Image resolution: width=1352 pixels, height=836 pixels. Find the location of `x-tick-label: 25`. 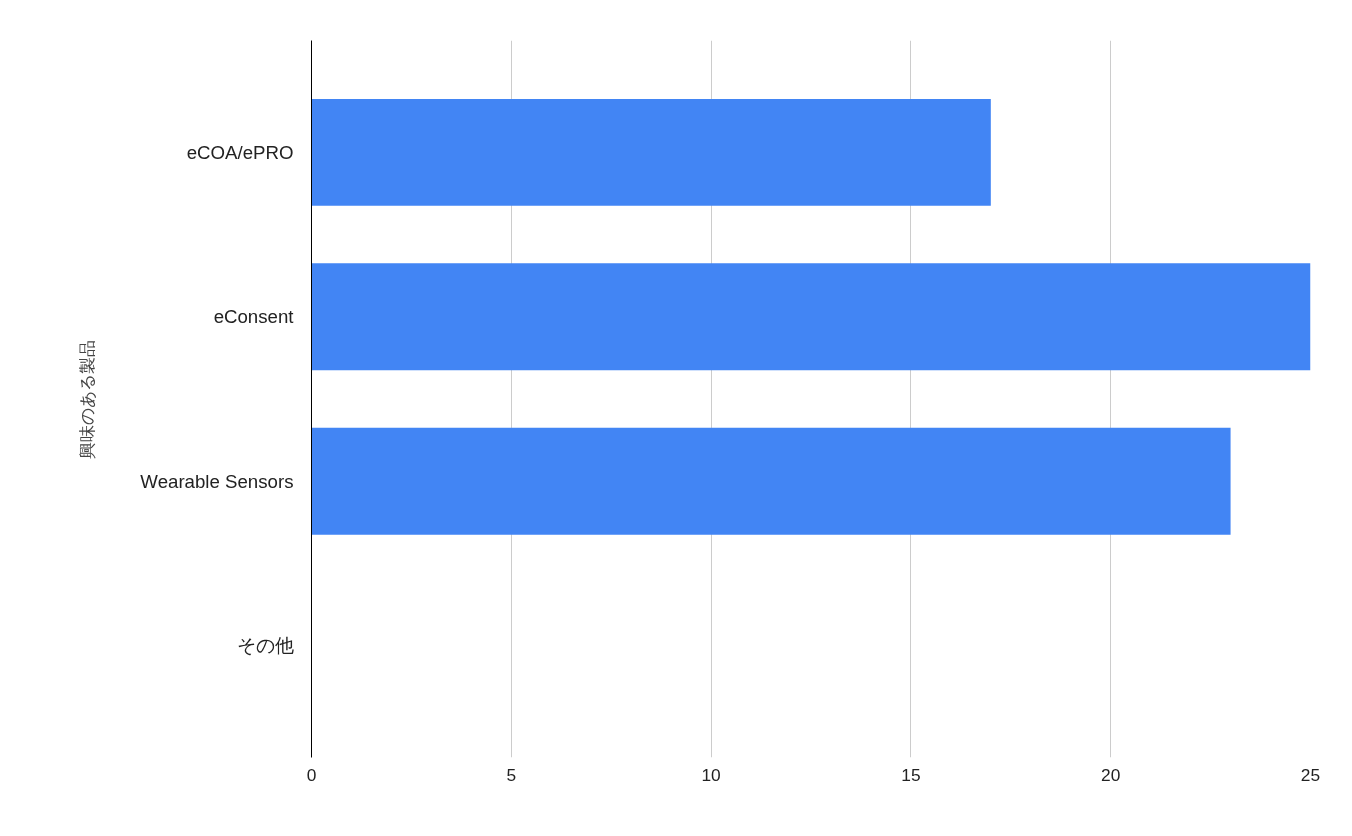

x-tick-label: 25 is located at coordinates (1310, 774).